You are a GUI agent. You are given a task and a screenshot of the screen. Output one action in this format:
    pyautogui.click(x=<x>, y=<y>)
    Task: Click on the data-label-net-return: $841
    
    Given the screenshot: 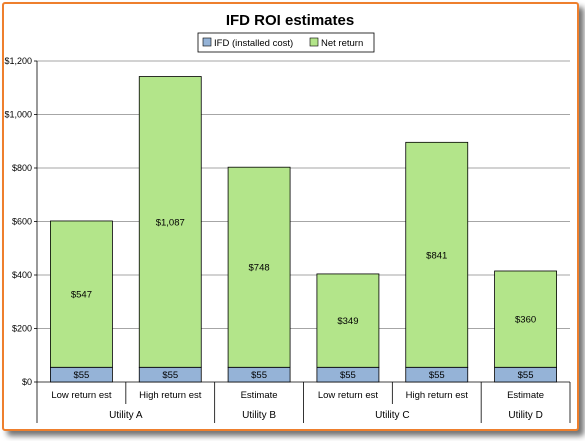 What is the action you would take?
    pyautogui.click(x=436, y=255)
    